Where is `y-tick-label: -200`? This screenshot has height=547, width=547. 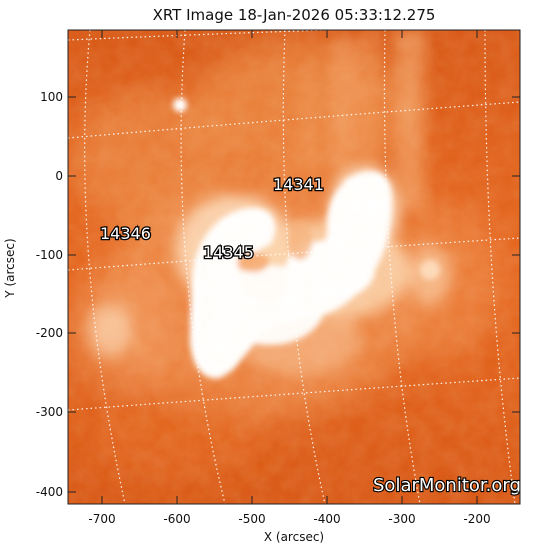 y-tick-label: -200 is located at coordinates (49, 333).